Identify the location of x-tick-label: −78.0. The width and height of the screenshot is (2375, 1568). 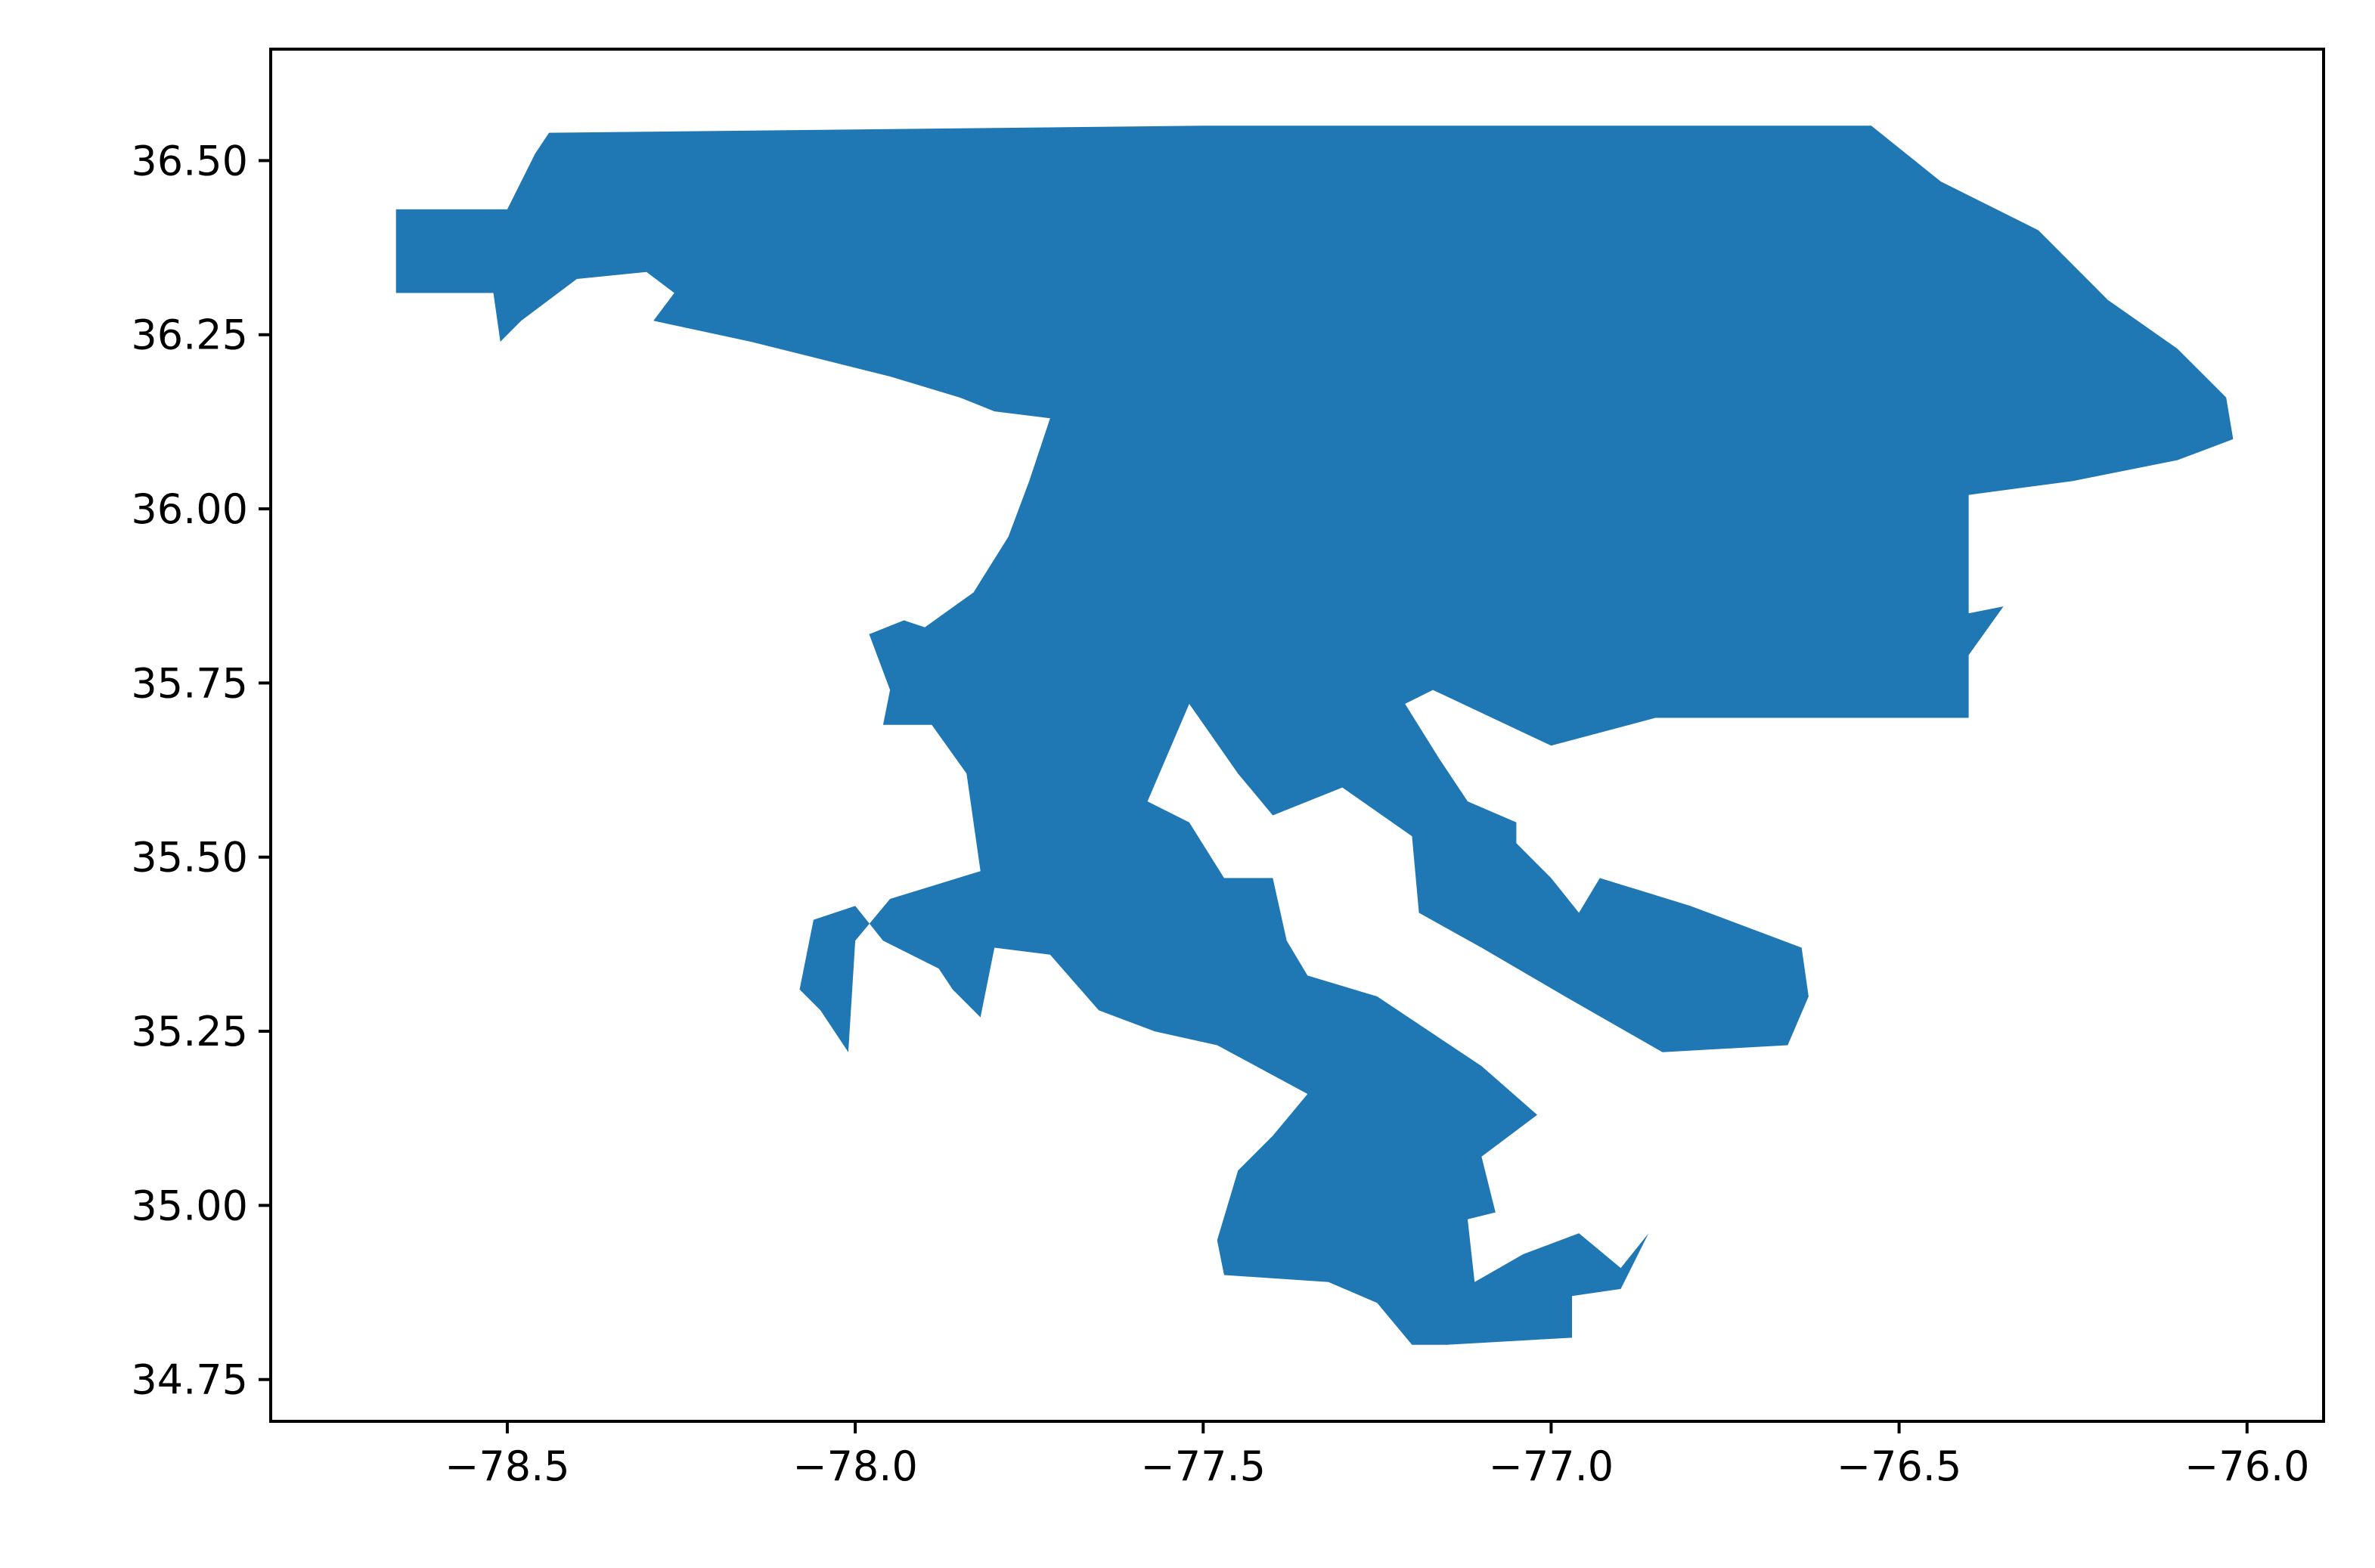
(854, 1466).